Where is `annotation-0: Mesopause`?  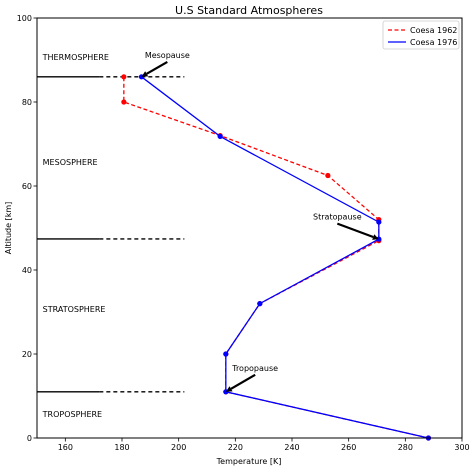 annotation-0: Mesopause is located at coordinates (167, 55).